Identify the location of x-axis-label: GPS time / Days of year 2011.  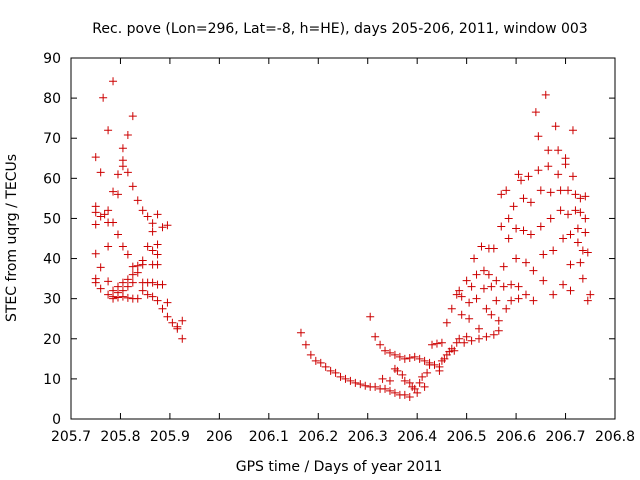
(339, 467).